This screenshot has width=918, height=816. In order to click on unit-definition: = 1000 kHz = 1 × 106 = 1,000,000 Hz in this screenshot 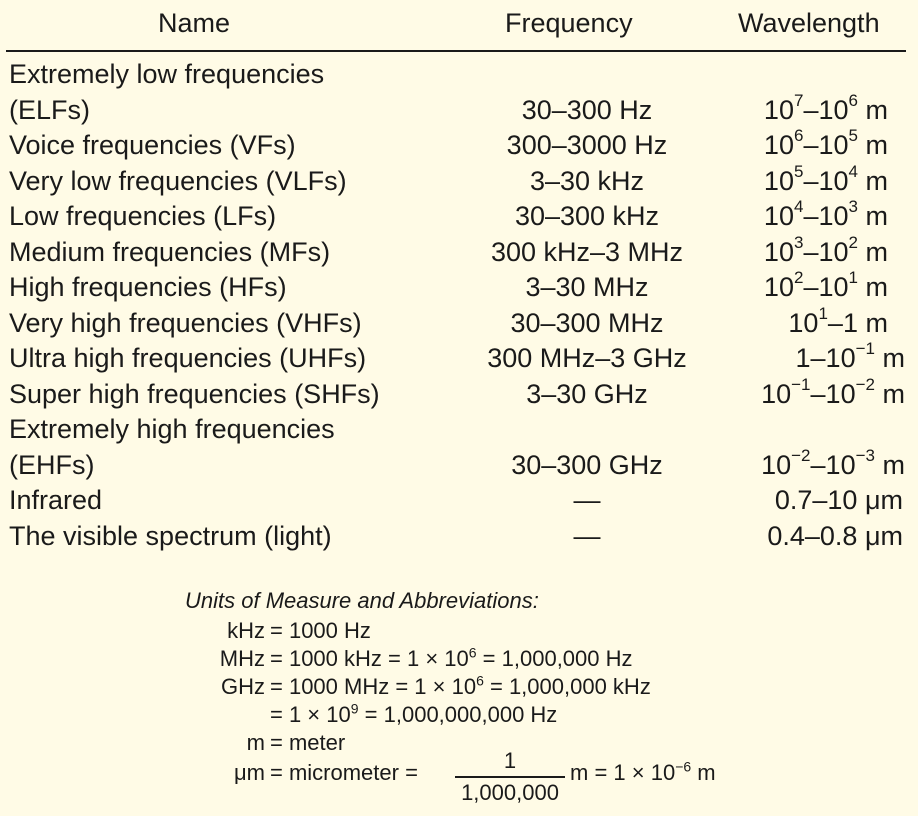, I will do `click(451, 659)`.